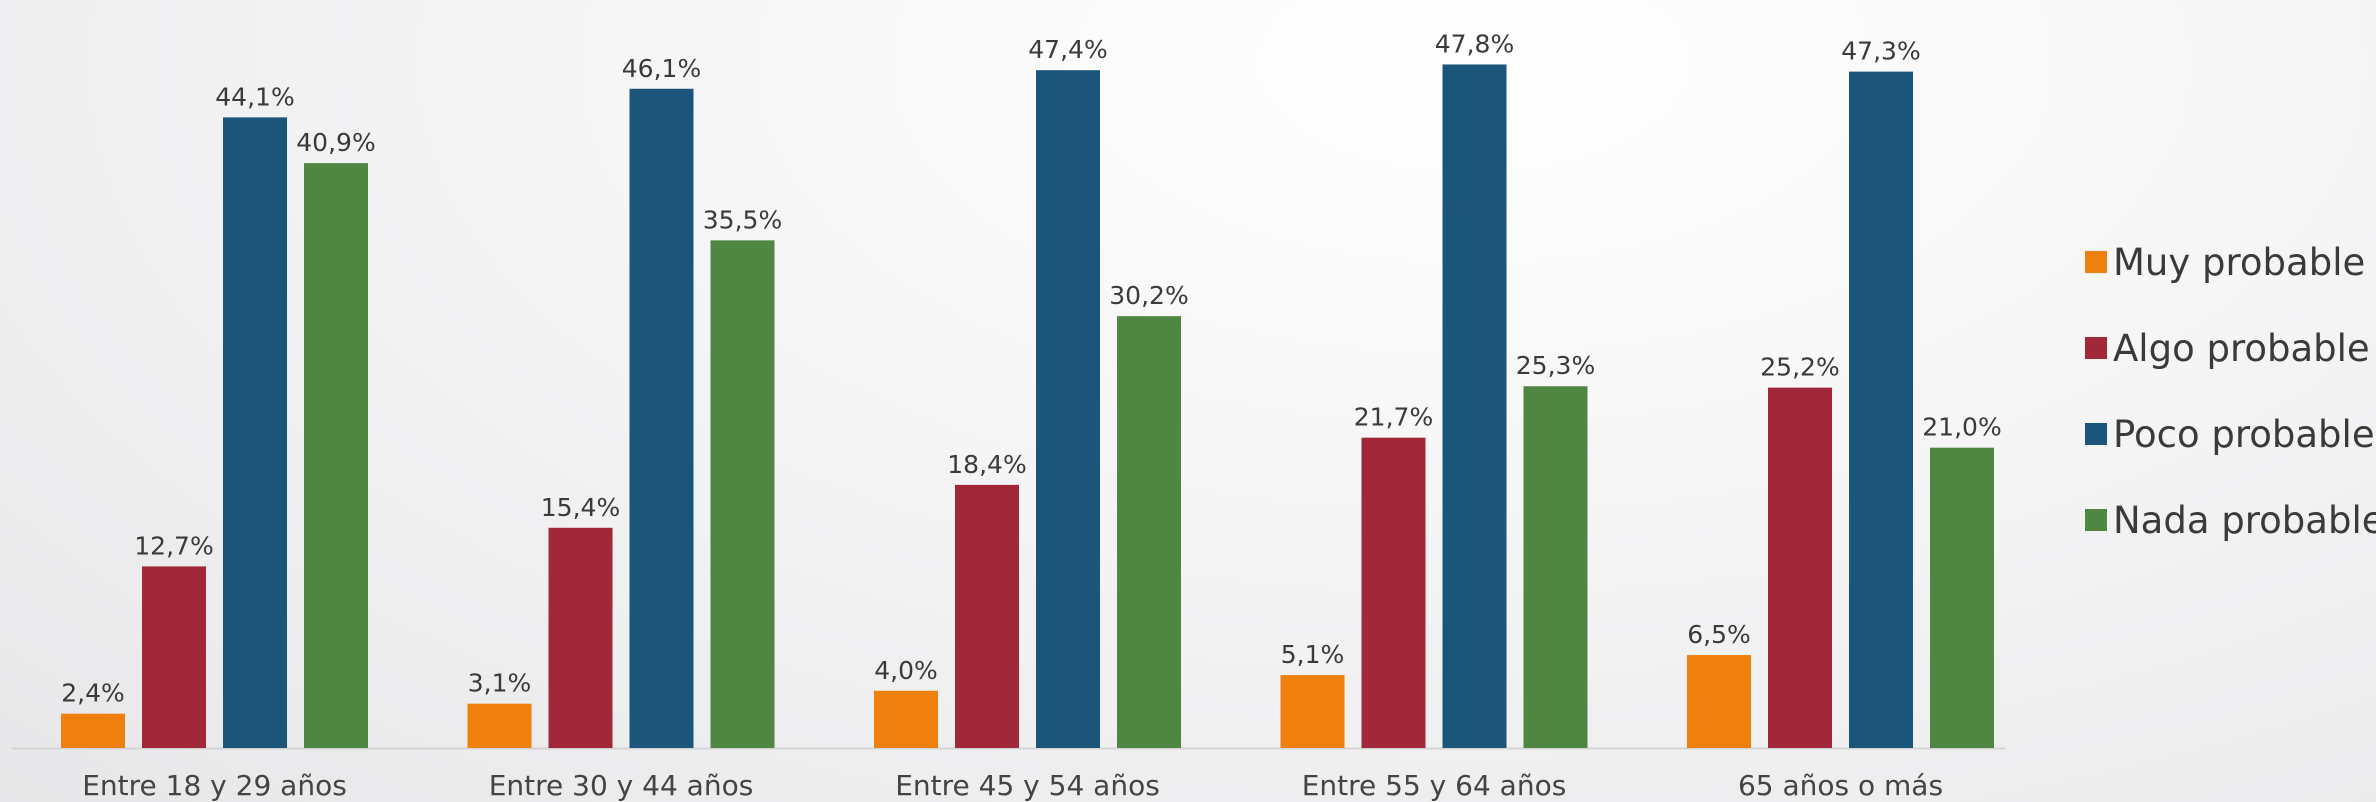 The height and width of the screenshot is (802, 2376). What do you see at coordinates (2096, 434) in the screenshot?
I see `legend-swatch-poco-probable` at bounding box center [2096, 434].